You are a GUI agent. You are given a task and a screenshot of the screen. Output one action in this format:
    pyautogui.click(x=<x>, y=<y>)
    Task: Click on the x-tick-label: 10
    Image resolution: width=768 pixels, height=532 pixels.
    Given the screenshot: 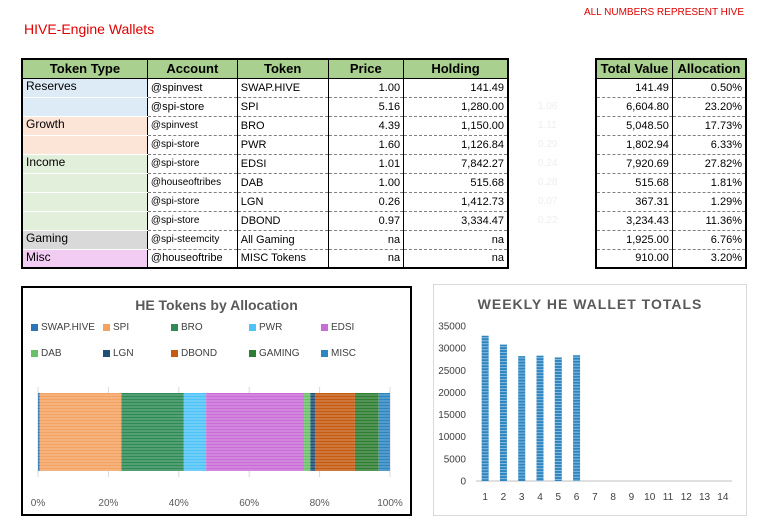 What is the action you would take?
    pyautogui.click(x=650, y=497)
    